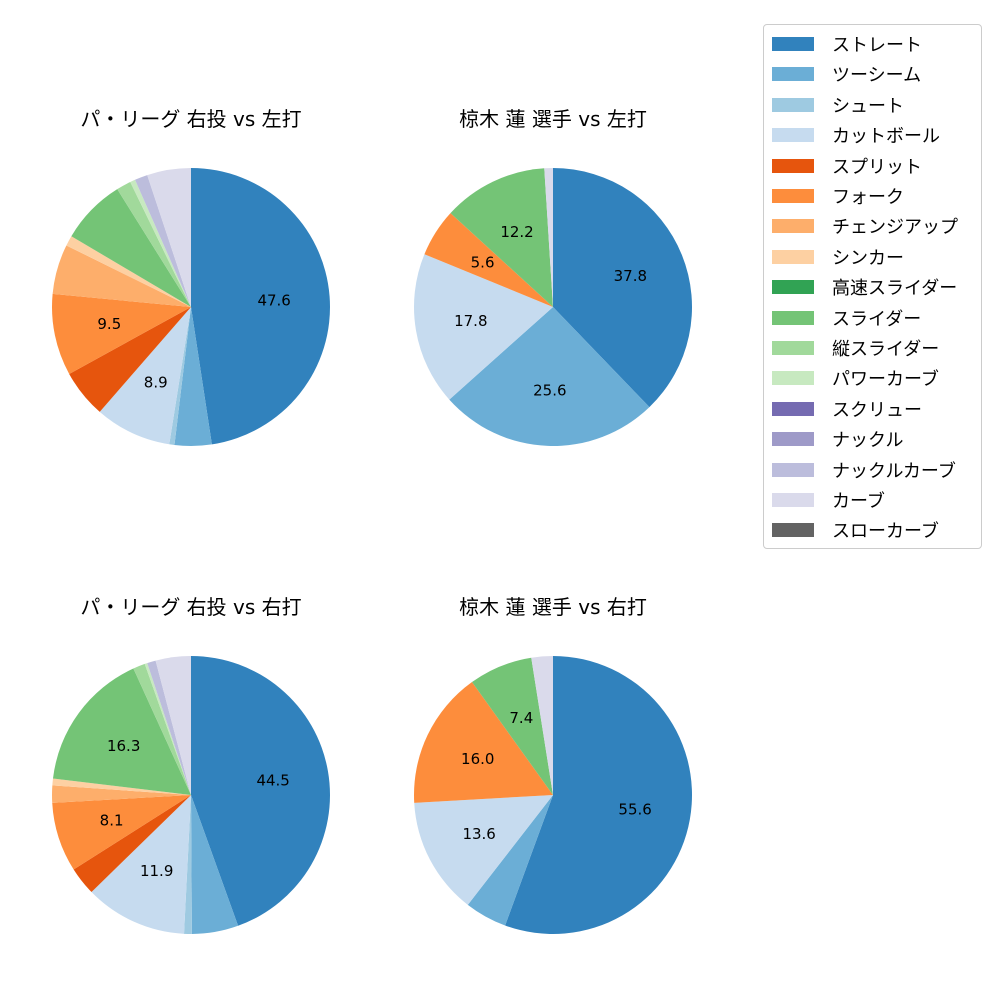 This screenshot has width=1000, height=1000. What do you see at coordinates (885, 380) in the screenshot?
I see `legend-label: パワーカーブ` at bounding box center [885, 380].